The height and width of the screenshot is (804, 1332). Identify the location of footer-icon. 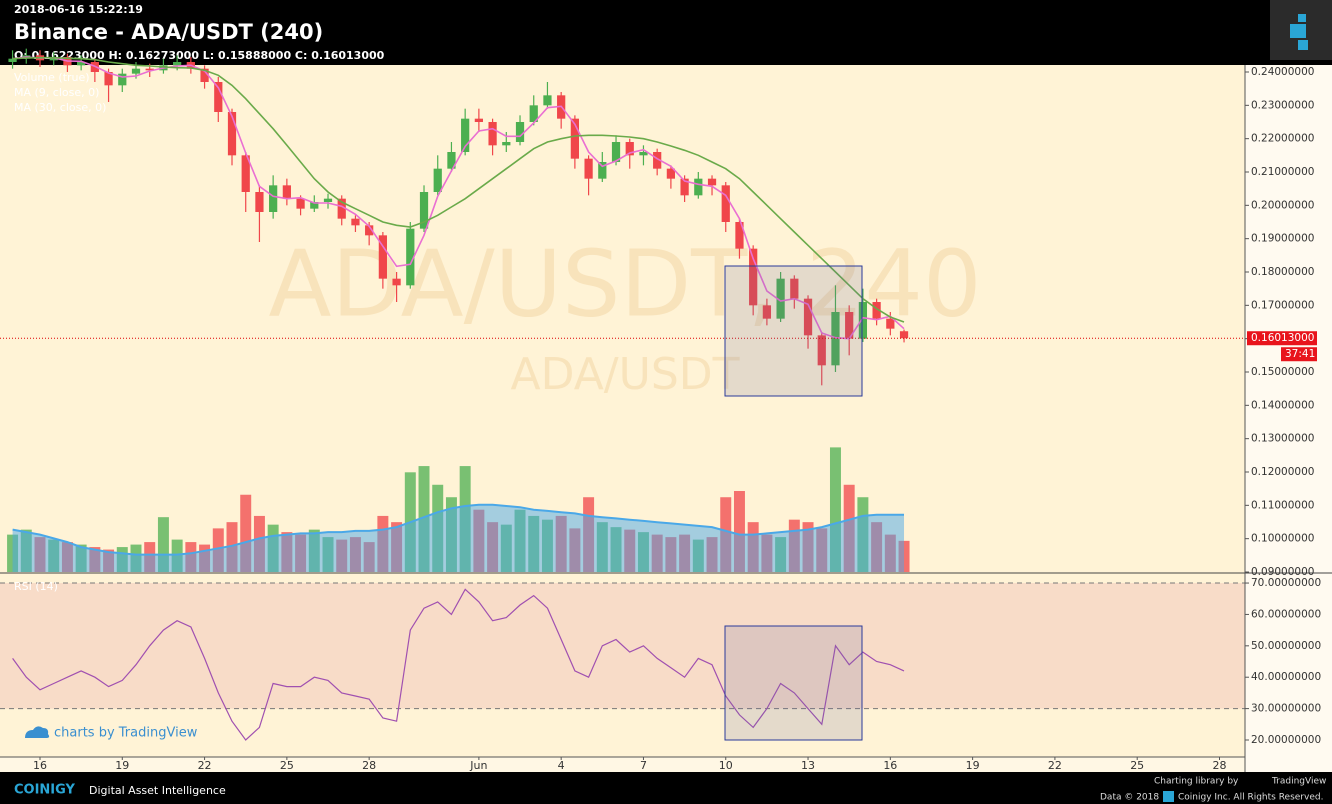
(1168, 796).